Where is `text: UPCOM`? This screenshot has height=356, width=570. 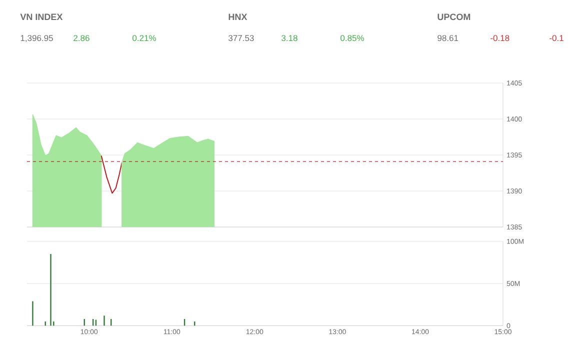 text: UPCOM is located at coordinates (454, 17).